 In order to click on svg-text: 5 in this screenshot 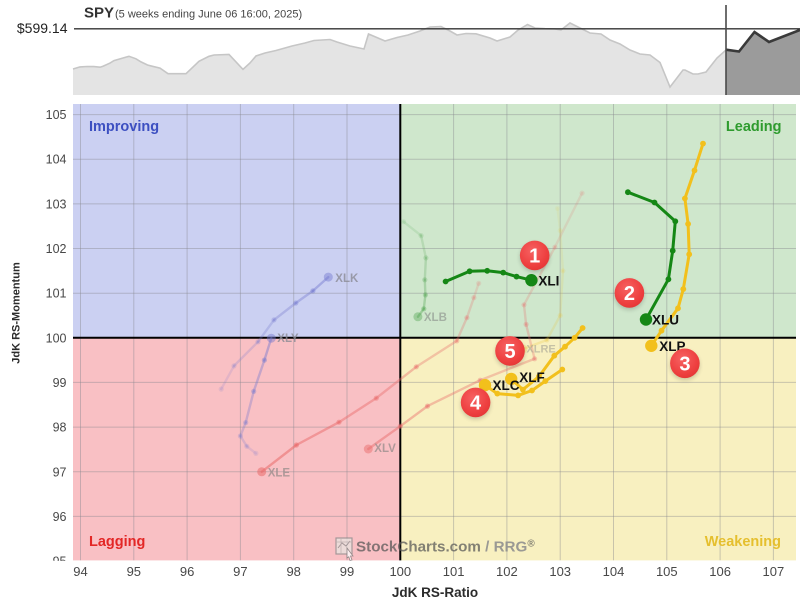, I will do `click(509, 352)`.